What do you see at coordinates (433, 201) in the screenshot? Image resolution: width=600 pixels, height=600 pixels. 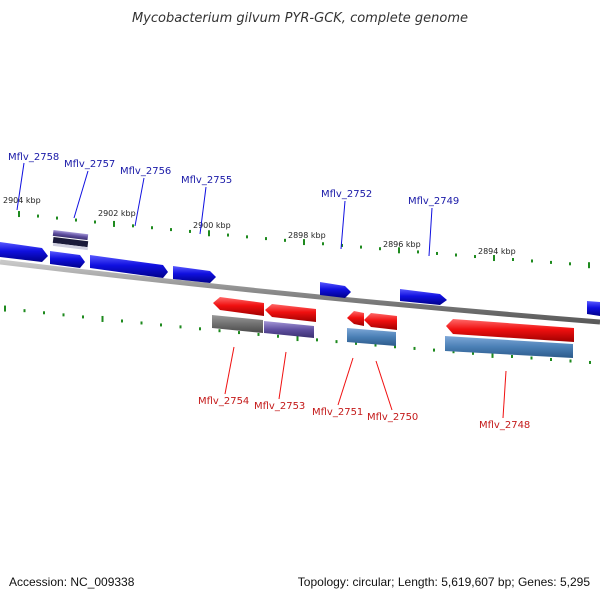 I see `forward-gene-label: Mflv_2749` at bounding box center [433, 201].